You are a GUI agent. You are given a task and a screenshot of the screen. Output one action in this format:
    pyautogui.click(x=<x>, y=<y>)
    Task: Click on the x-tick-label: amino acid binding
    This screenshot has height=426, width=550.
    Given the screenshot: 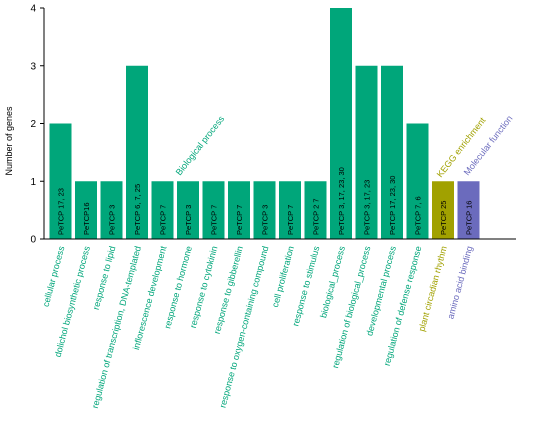 What is the action you would take?
    pyautogui.click(x=459, y=282)
    